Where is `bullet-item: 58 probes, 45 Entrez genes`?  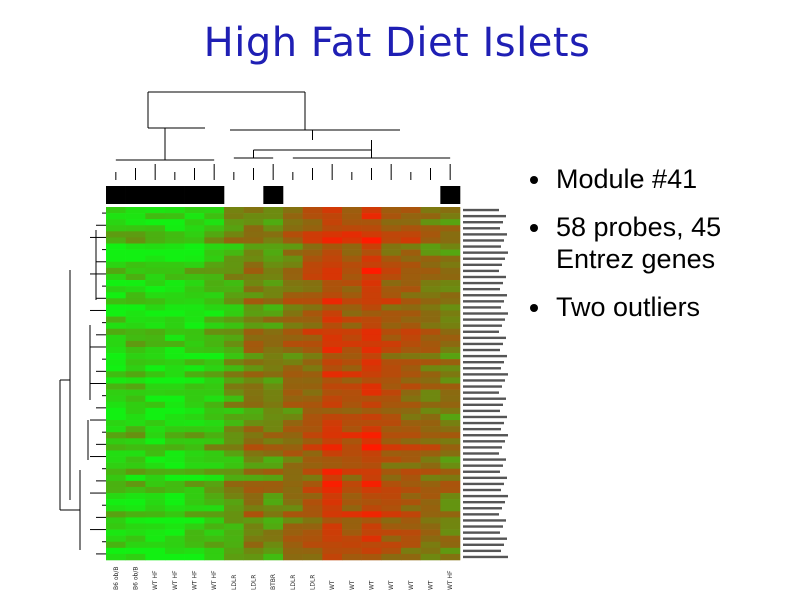
bullet-item: 58 probes, 45 Entrez genes is located at coordinates (662, 243).